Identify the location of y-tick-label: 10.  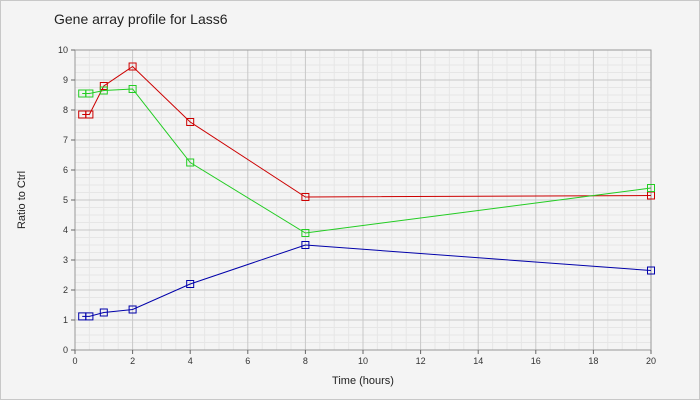
(63, 50).